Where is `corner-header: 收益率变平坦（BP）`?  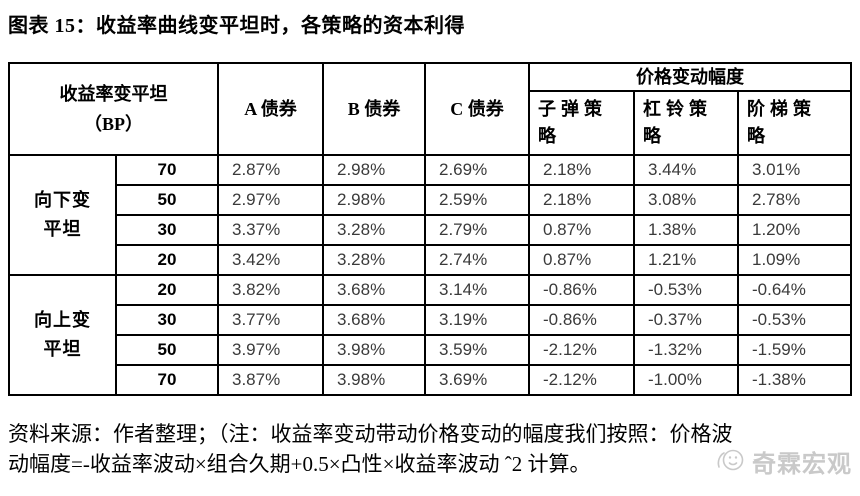 corner-header: 收益率变平坦（BP） is located at coordinates (113, 109).